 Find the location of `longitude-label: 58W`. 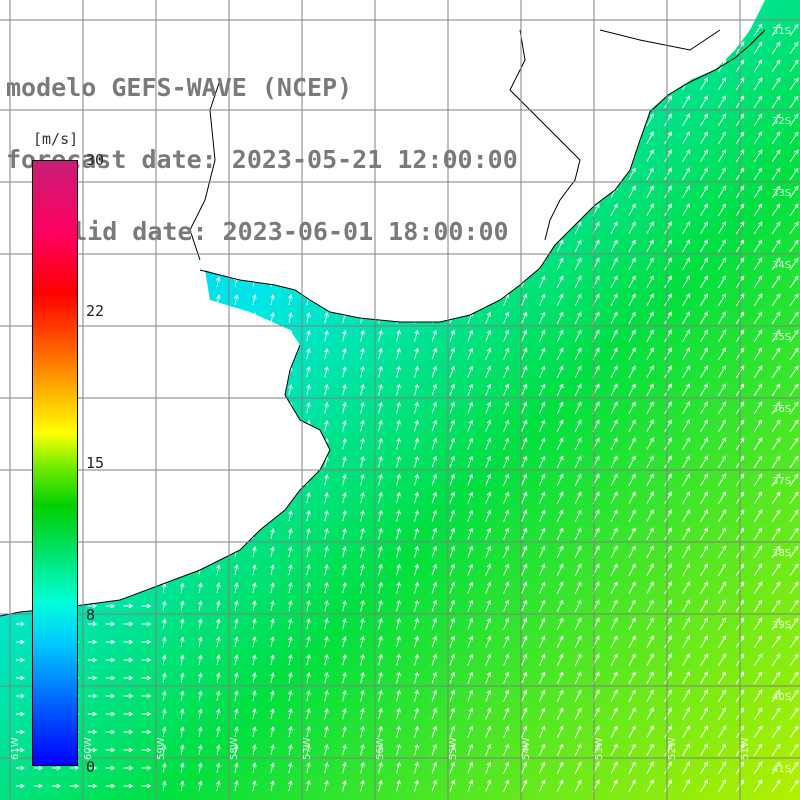

longitude-label: 58W is located at coordinates (234, 748).